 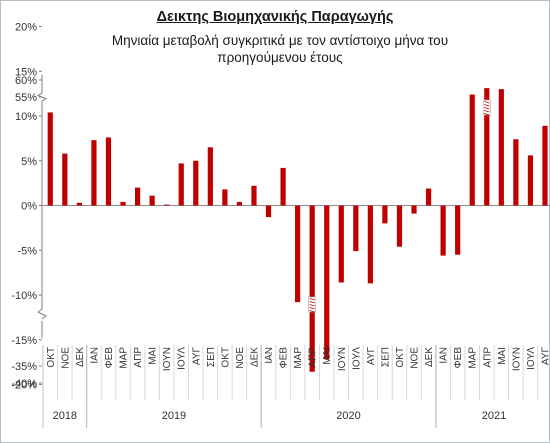 I want to click on y-tick-label: 60%, so click(x=26, y=81).